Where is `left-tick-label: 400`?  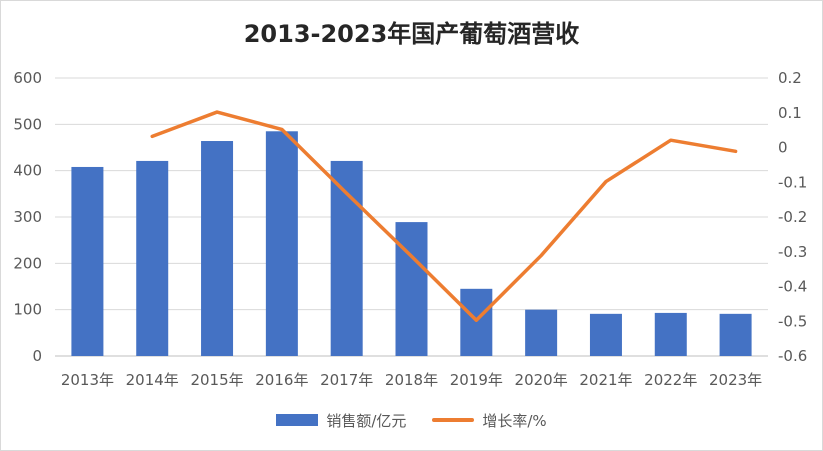 left-tick-label: 400 is located at coordinates (27, 171).